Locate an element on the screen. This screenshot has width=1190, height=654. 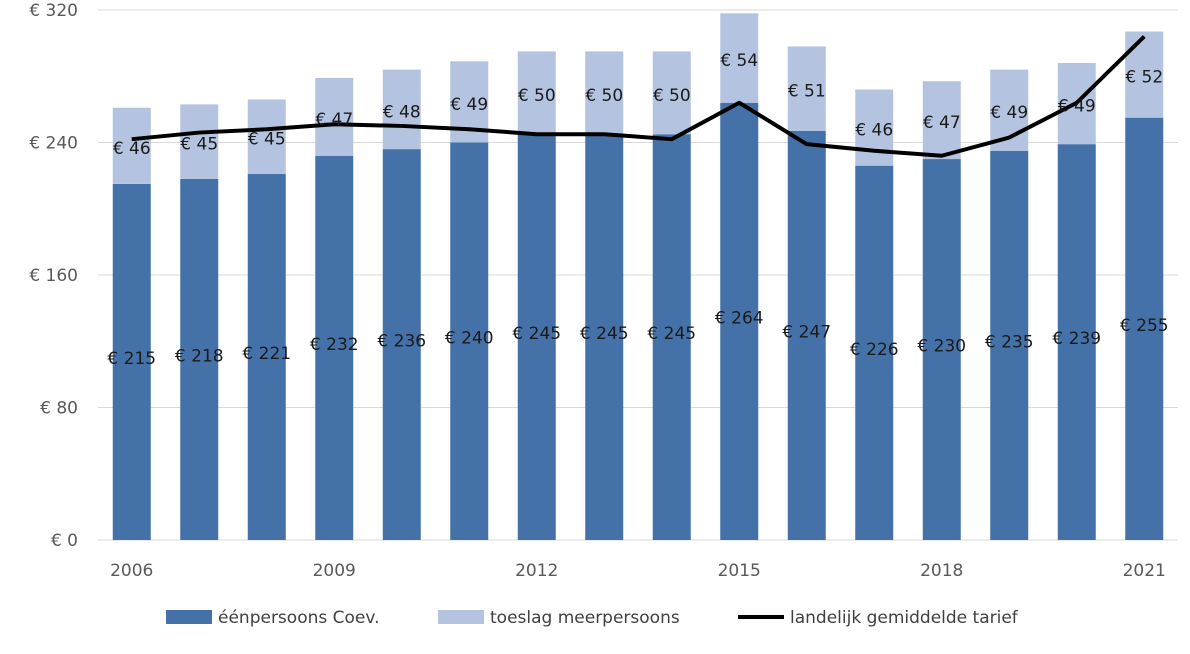
y-tick-label: € 160 is located at coordinates (53, 276).